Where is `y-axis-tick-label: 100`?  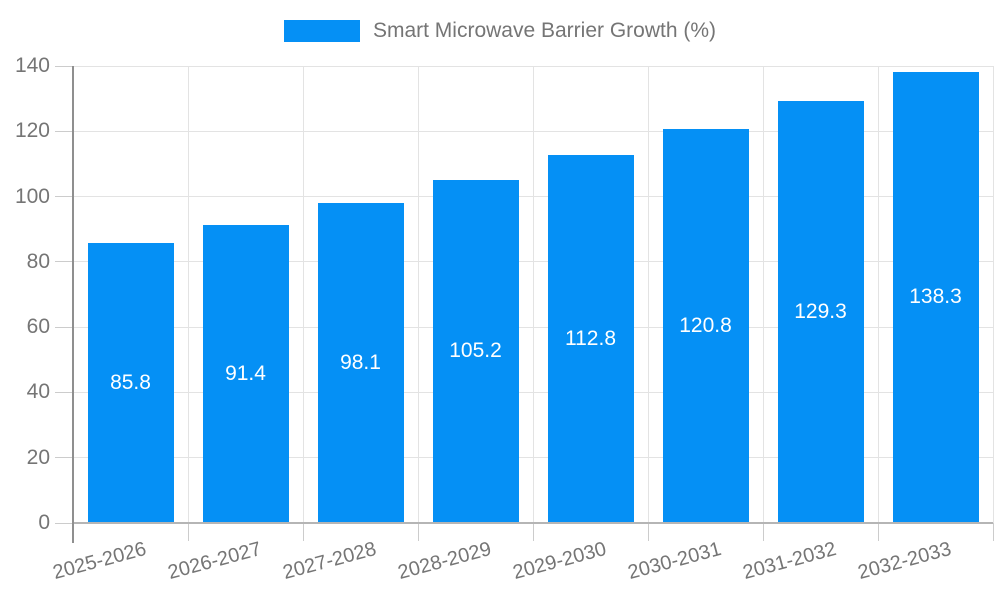 y-axis-tick-label: 100 is located at coordinates (32, 196).